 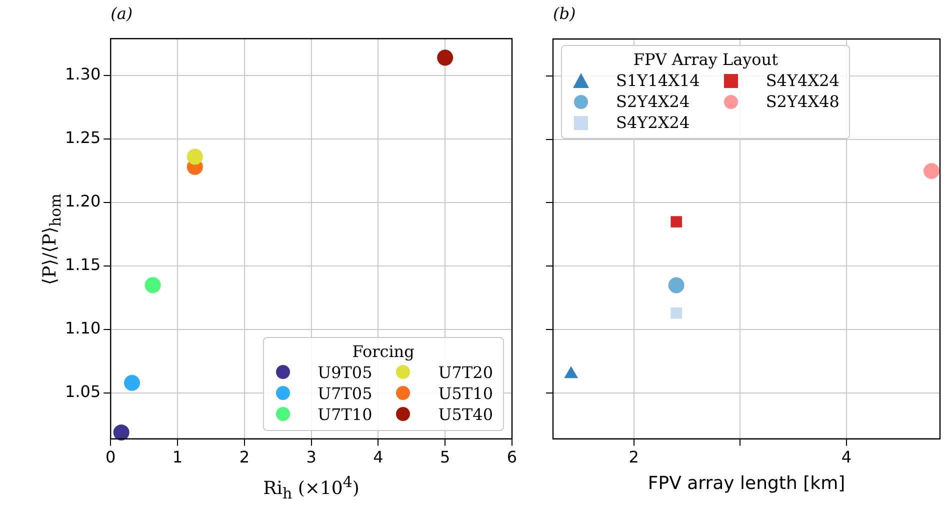 I want to click on x-tick-label: 5, so click(x=445, y=457).